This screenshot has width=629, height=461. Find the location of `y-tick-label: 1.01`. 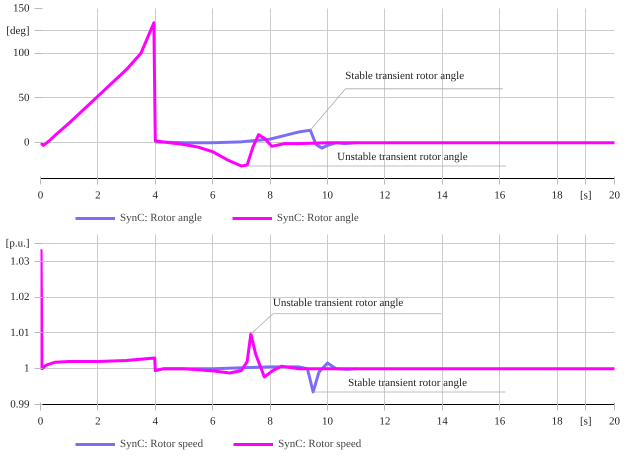

y-tick-label: 1.01 is located at coordinates (20, 332).